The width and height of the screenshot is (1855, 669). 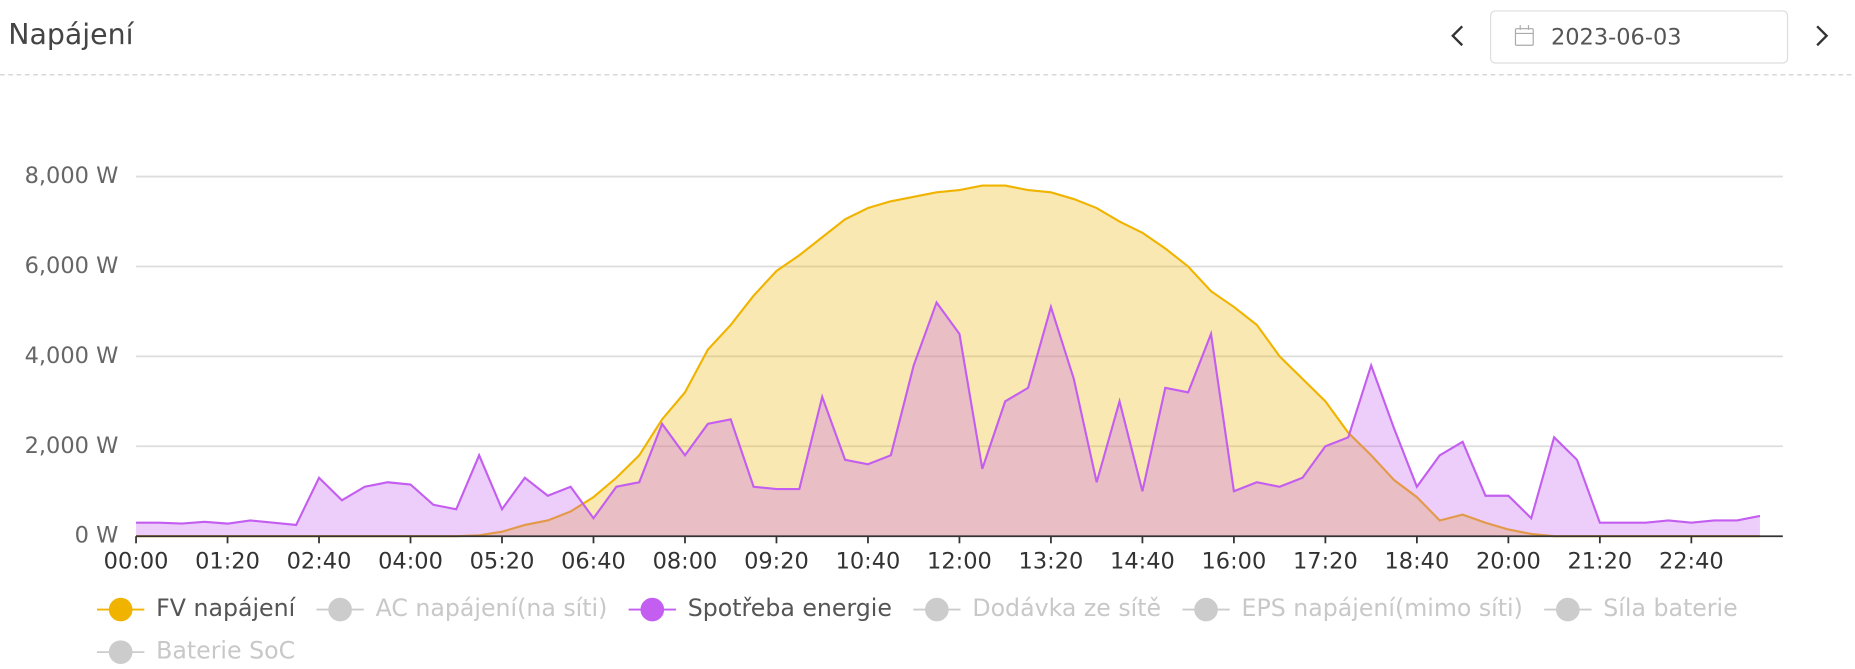 What do you see at coordinates (1066, 608) in the screenshot?
I see `legend-label: Dodávka ze sítě` at bounding box center [1066, 608].